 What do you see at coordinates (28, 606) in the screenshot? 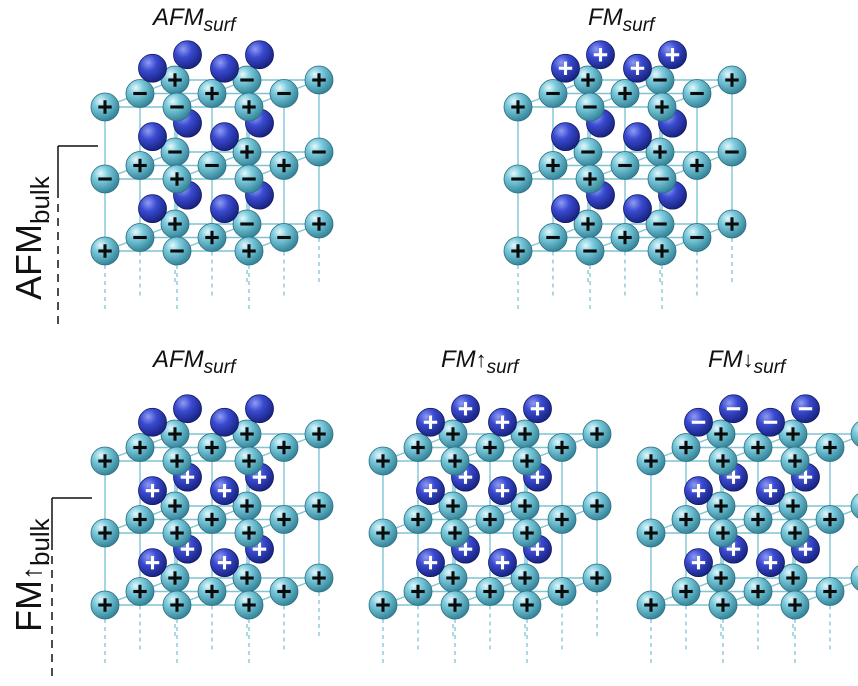
I see `row-label-main: FM` at bounding box center [28, 606].